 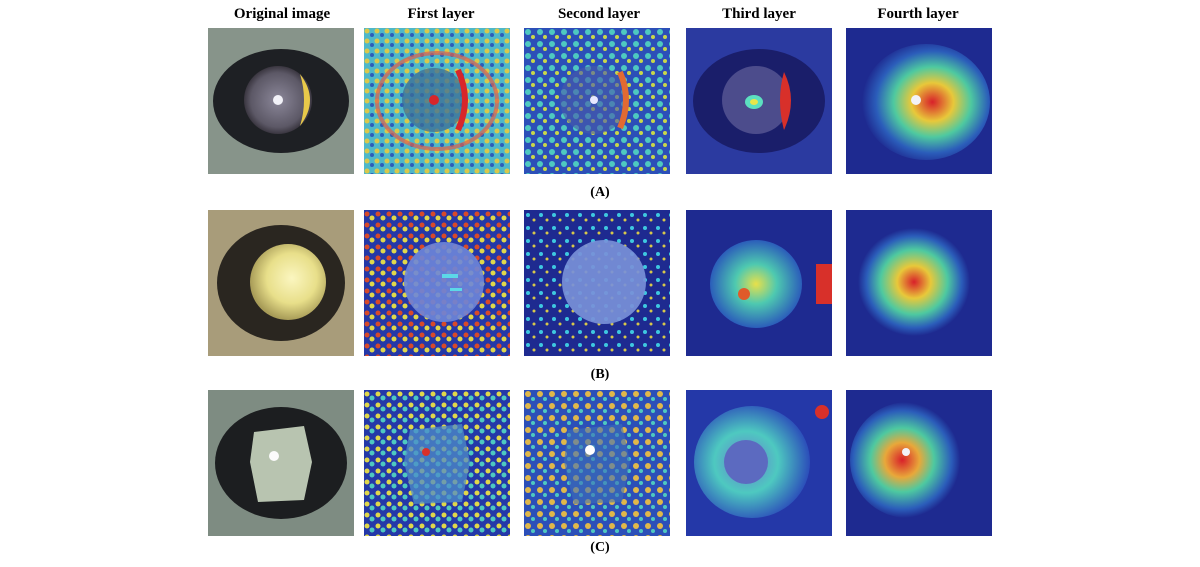 I want to click on row-b-label: (B), so click(x=600, y=374).